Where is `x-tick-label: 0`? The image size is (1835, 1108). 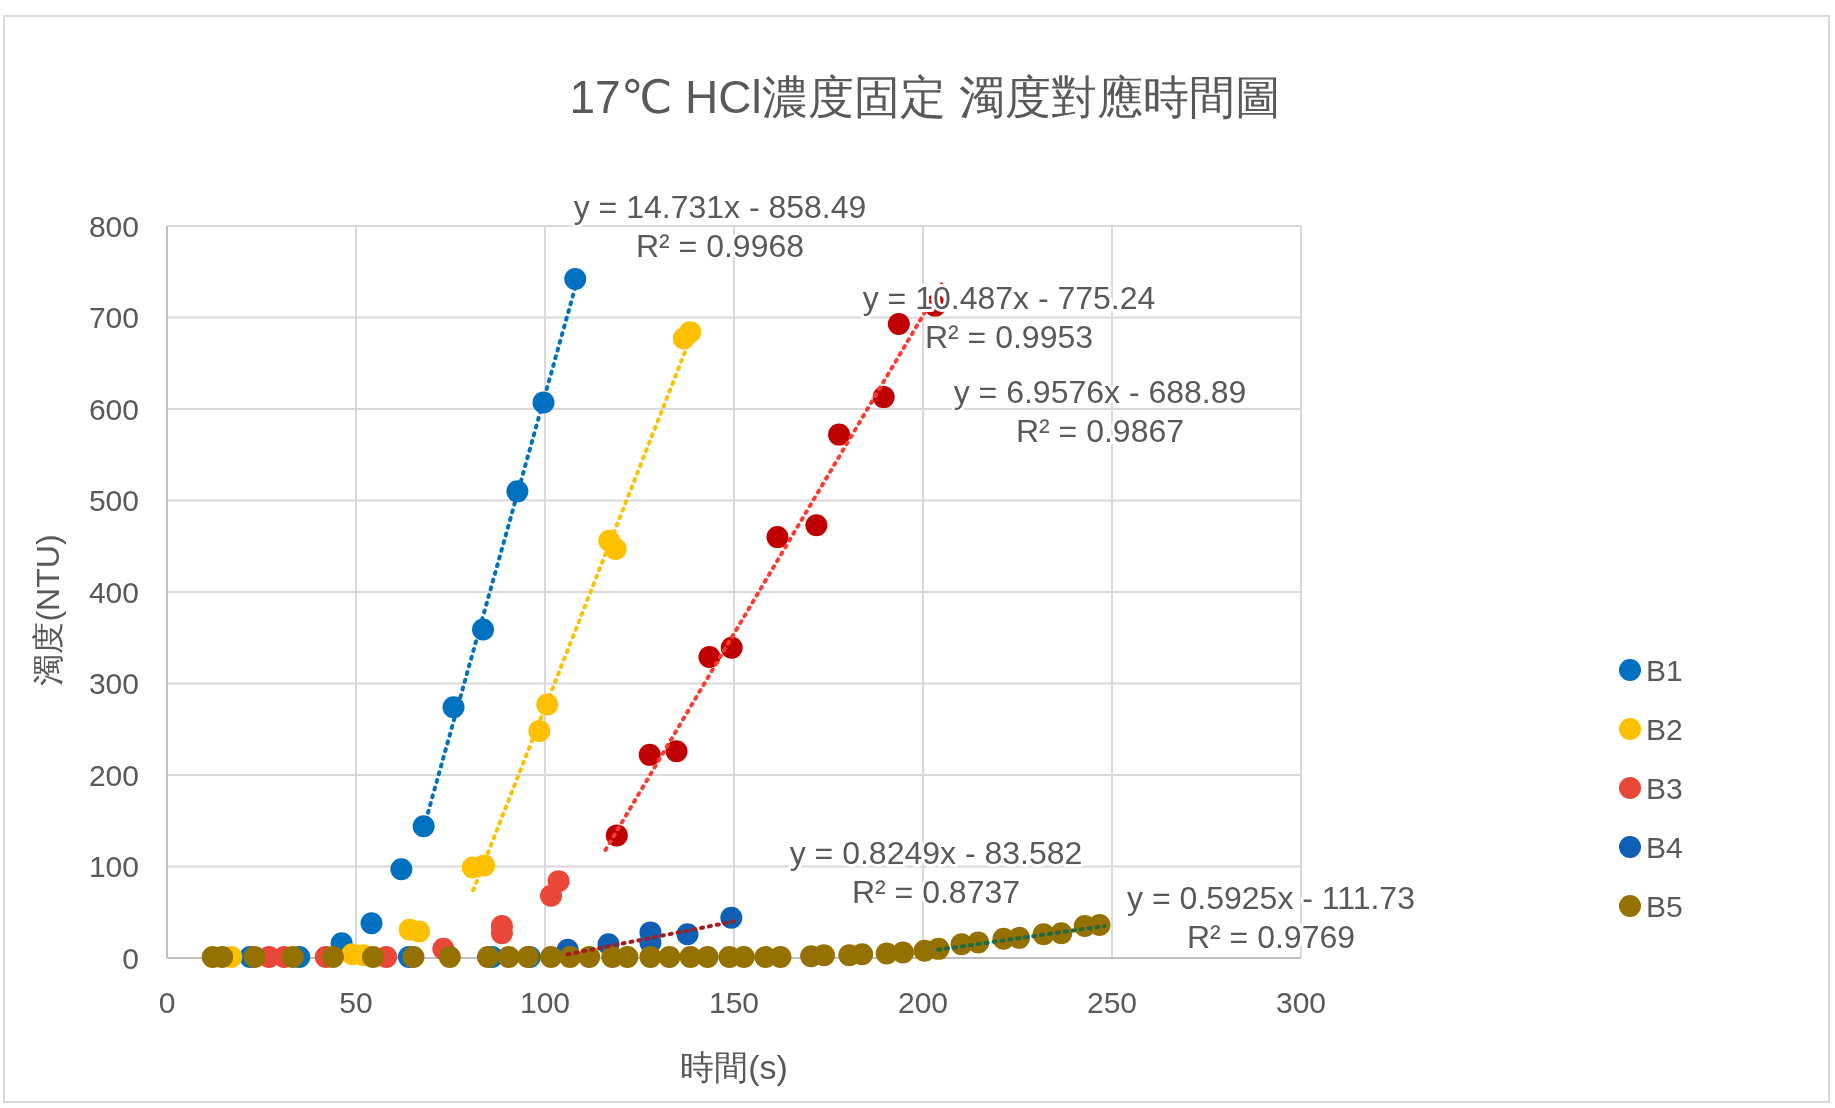 x-tick-label: 0 is located at coordinates (167, 1002).